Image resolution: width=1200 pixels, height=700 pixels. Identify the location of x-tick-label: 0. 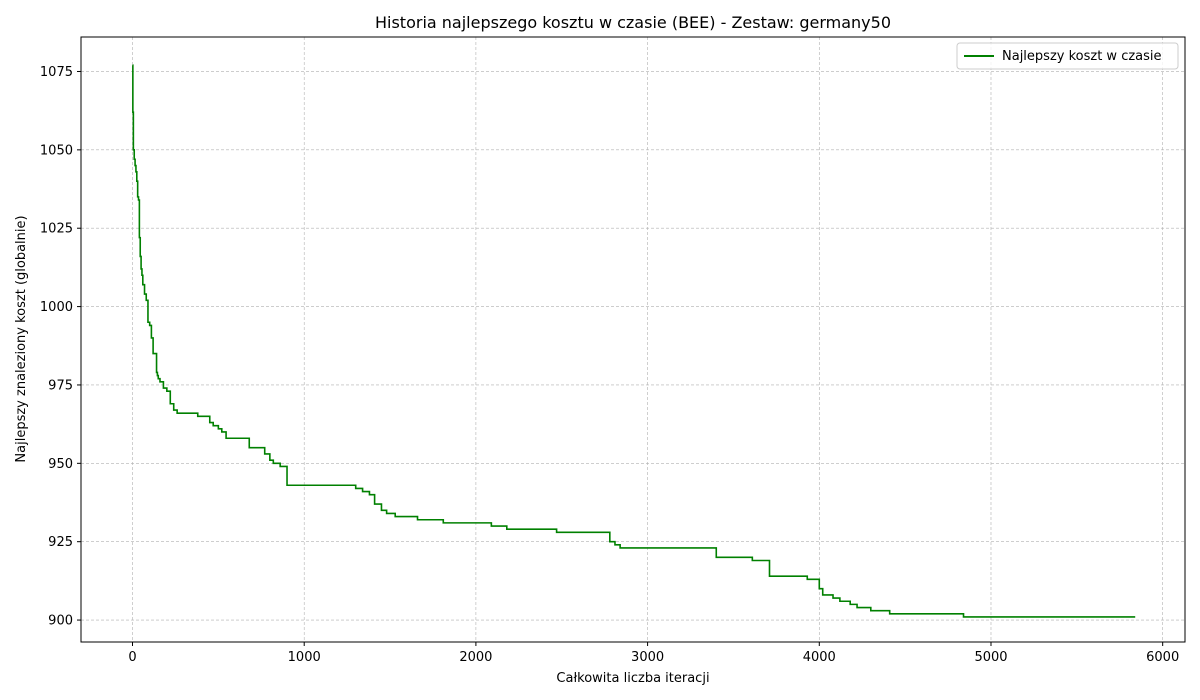
(132, 657).